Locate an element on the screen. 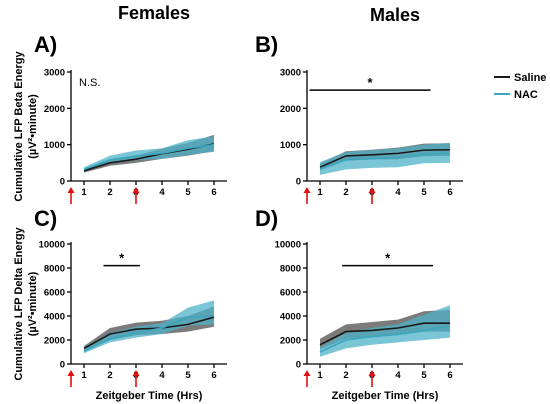 The width and height of the screenshot is (550, 404). legend-label-saline: Saline is located at coordinates (530, 78).